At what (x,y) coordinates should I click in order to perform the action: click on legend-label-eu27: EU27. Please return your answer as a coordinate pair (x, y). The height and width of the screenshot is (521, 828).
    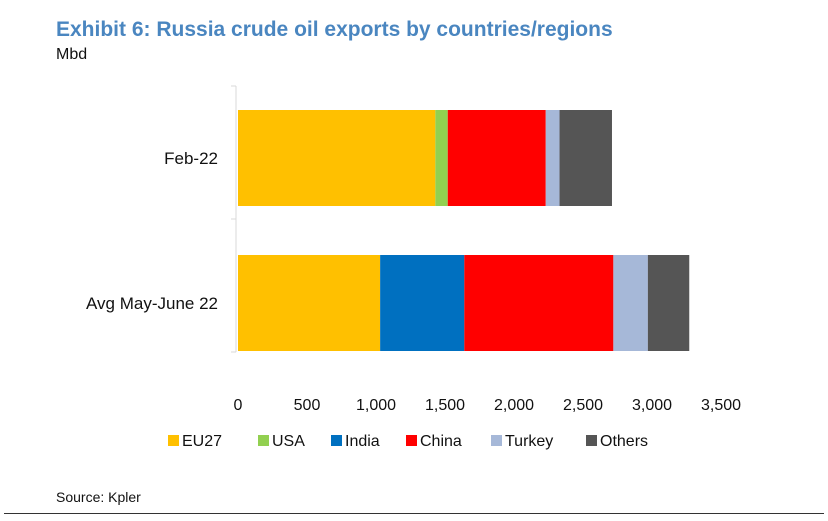
    Looking at the image, I should click on (202, 441).